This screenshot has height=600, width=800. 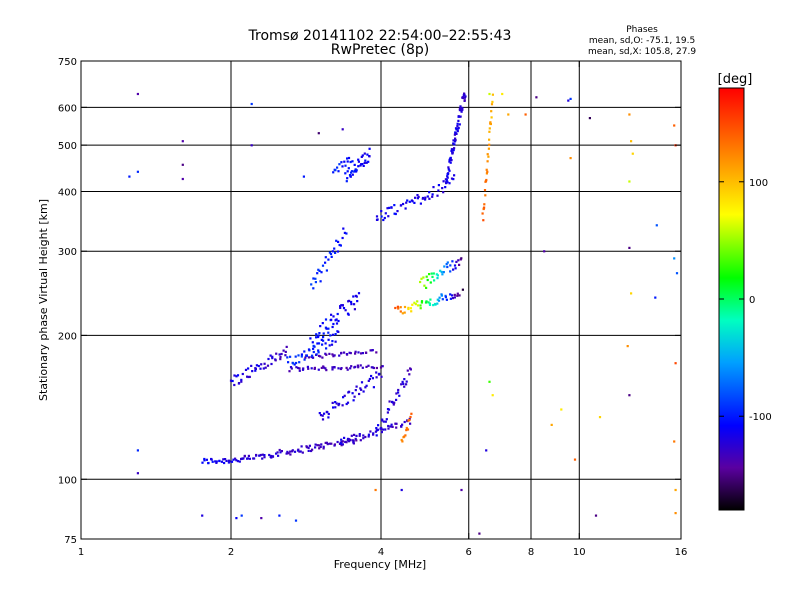 What do you see at coordinates (760, 417) in the screenshot?
I see `colorbar-tick-label: -100` at bounding box center [760, 417].